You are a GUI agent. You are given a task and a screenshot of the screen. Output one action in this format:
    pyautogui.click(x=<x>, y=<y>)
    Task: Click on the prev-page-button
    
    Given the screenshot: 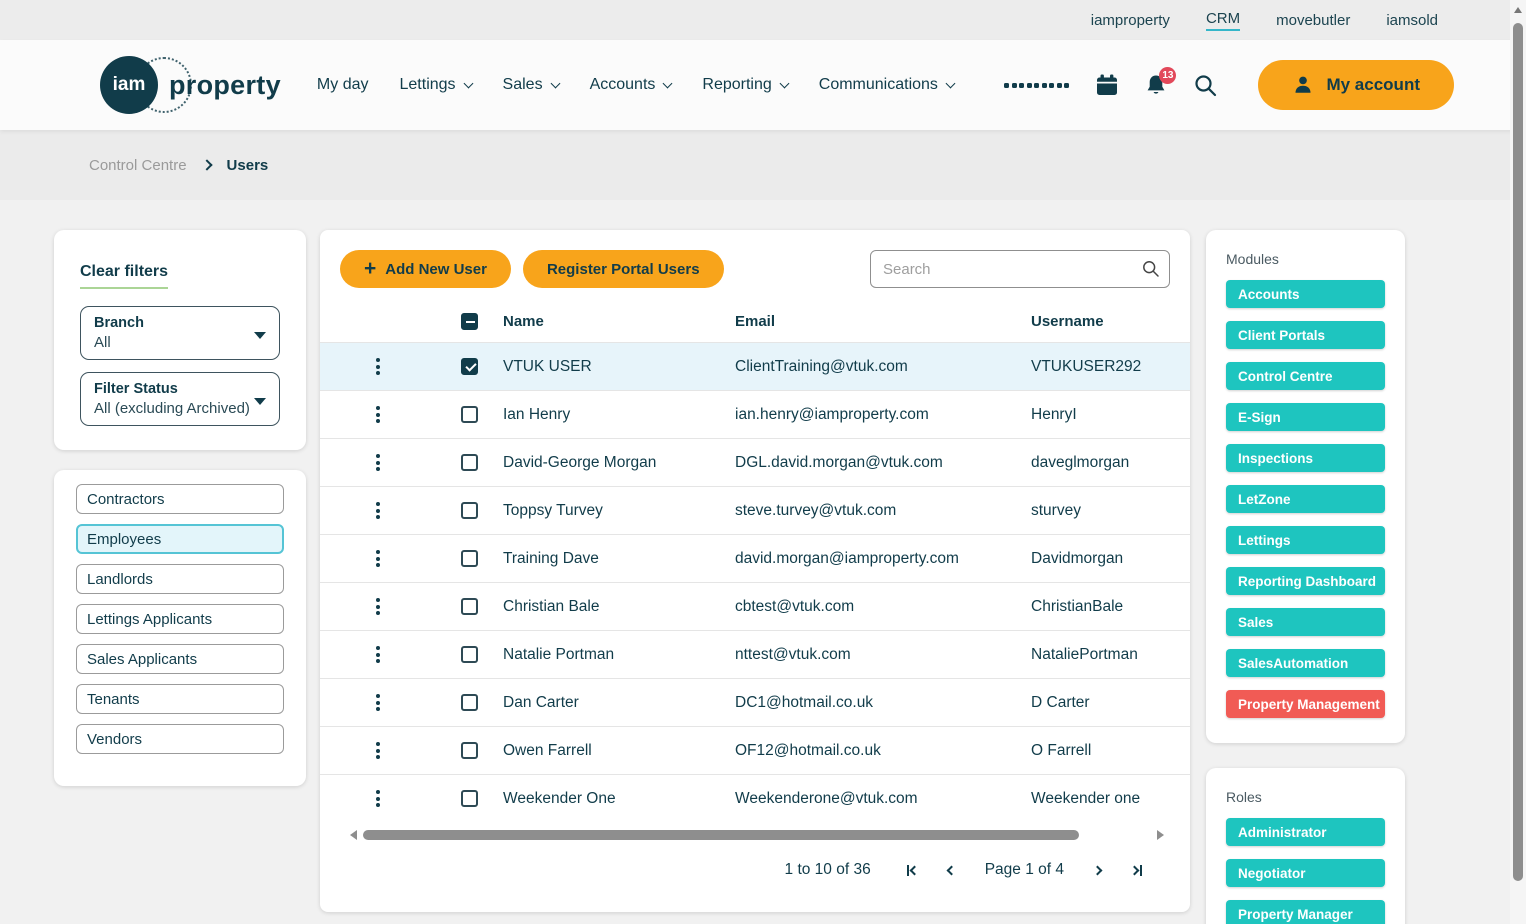 What is the action you would take?
    pyautogui.click(x=951, y=870)
    